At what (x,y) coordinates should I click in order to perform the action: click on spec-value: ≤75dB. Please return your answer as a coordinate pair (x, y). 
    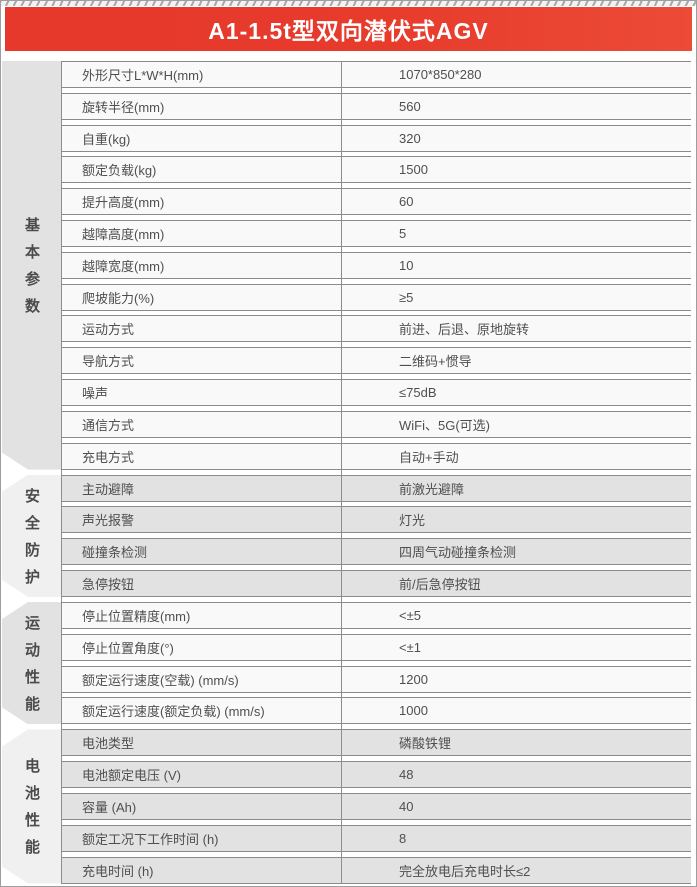
    Looking at the image, I should click on (418, 392).